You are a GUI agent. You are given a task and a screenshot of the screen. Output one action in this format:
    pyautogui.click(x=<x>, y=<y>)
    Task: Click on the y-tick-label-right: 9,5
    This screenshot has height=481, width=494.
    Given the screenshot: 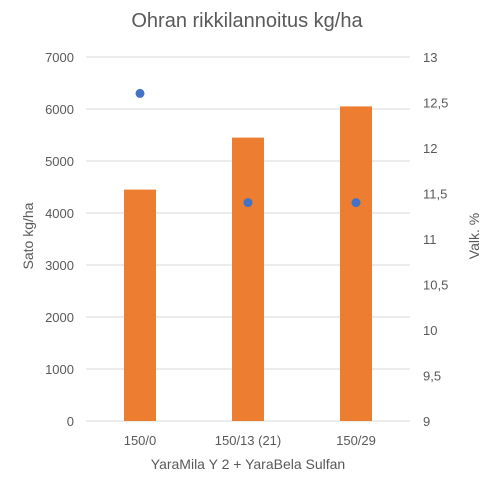 What is the action you would take?
    pyautogui.click(x=432, y=376)
    